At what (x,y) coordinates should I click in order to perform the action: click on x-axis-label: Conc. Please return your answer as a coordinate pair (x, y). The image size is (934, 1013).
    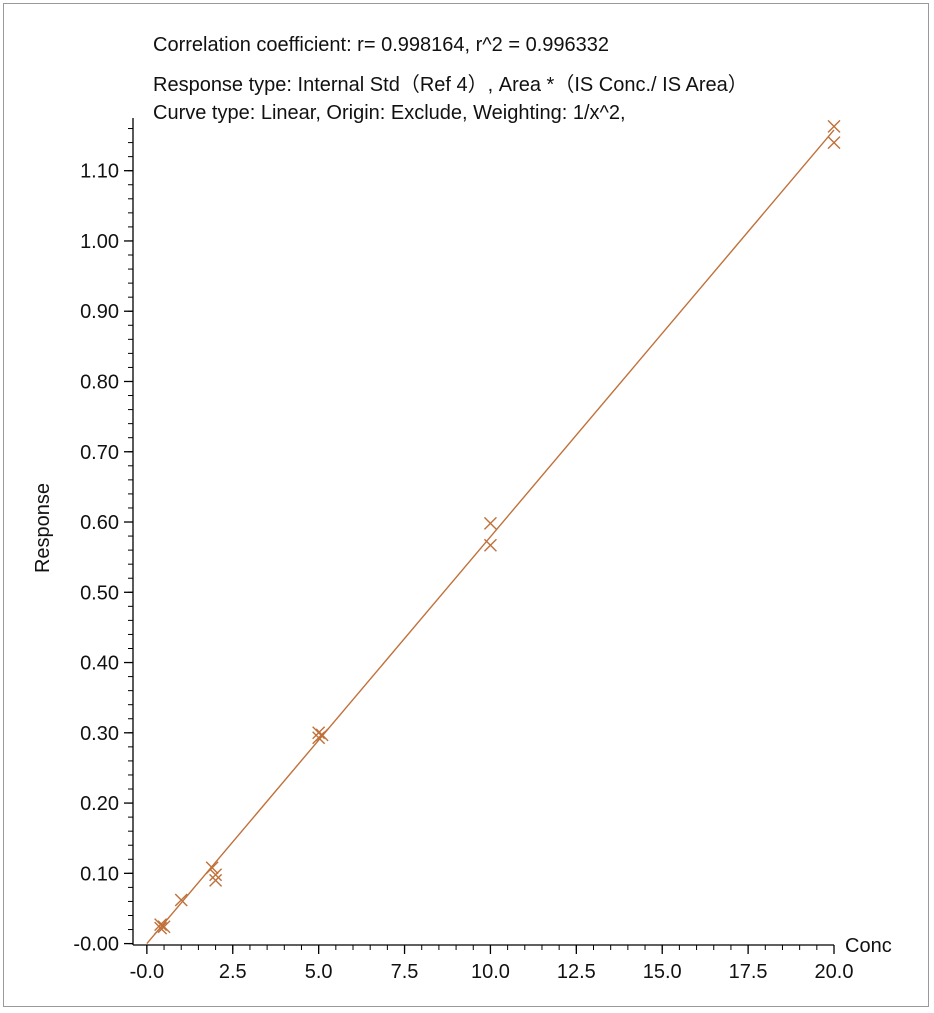
    Looking at the image, I should click on (868, 946).